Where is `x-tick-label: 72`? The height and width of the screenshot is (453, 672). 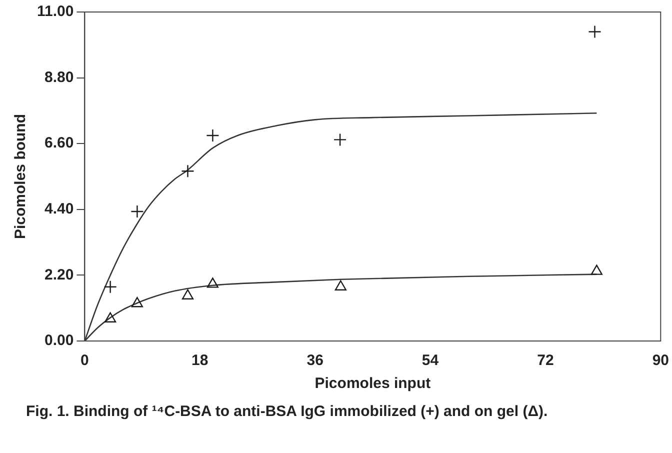 x-tick-label: 72 is located at coordinates (545, 361).